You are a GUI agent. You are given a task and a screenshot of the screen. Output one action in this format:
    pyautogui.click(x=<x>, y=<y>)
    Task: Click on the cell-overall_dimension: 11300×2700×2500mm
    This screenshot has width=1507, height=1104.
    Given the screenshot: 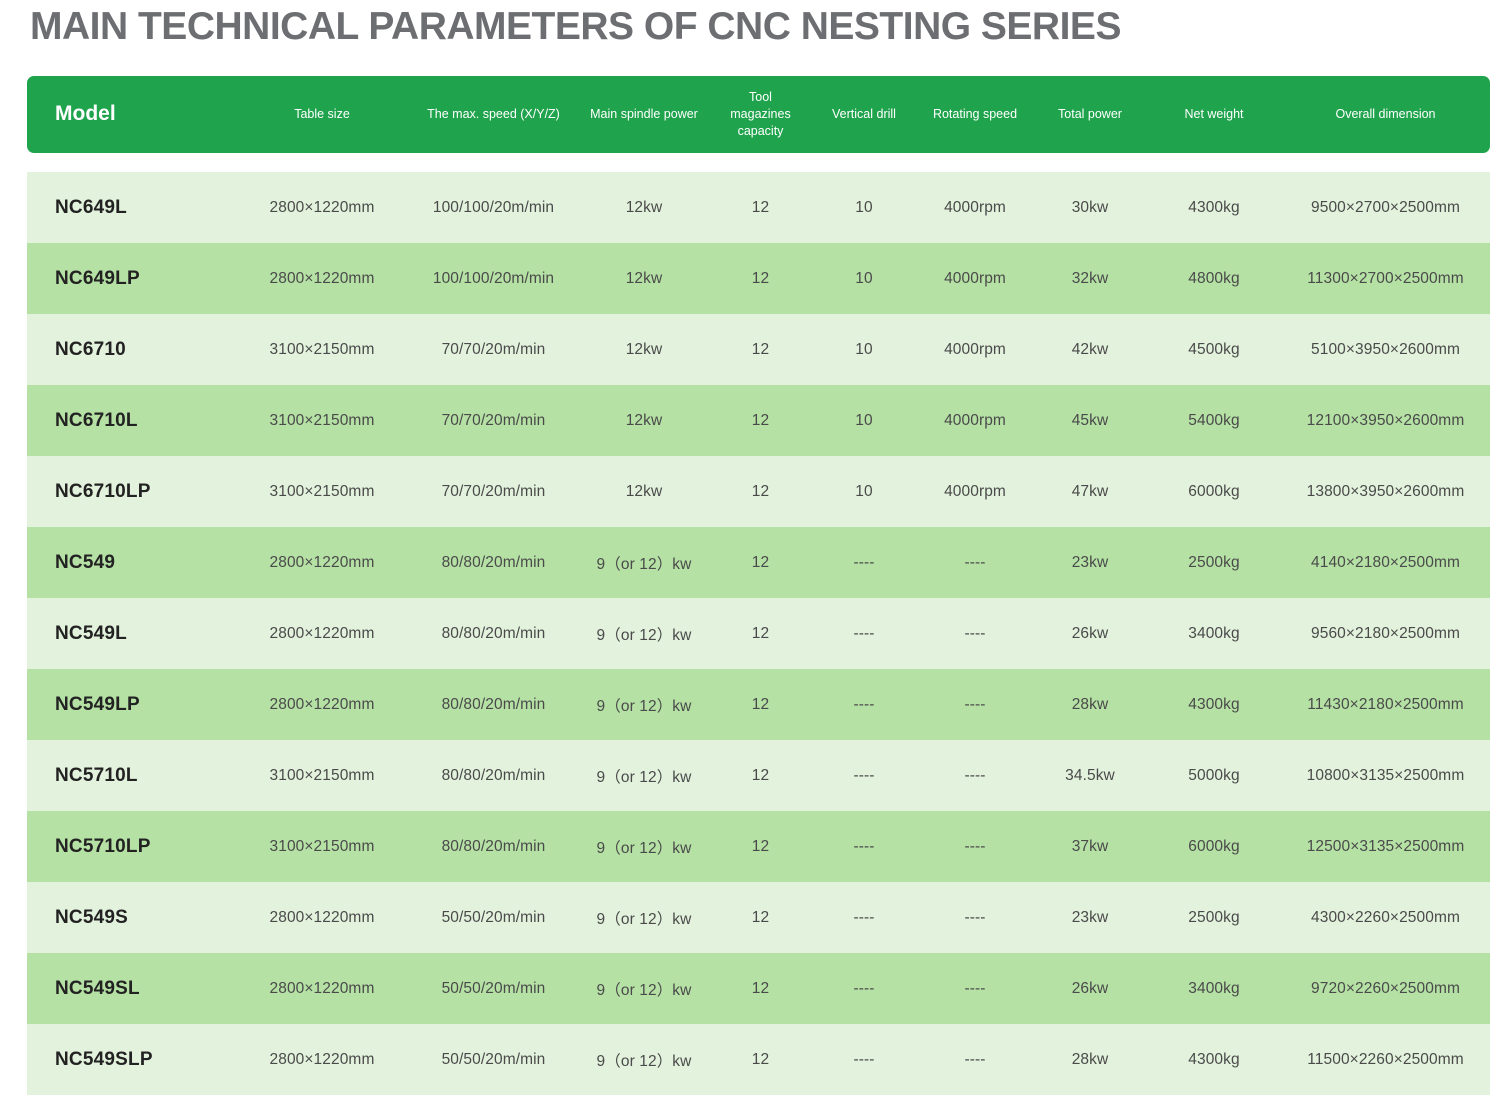 What is the action you would take?
    pyautogui.click(x=1385, y=278)
    